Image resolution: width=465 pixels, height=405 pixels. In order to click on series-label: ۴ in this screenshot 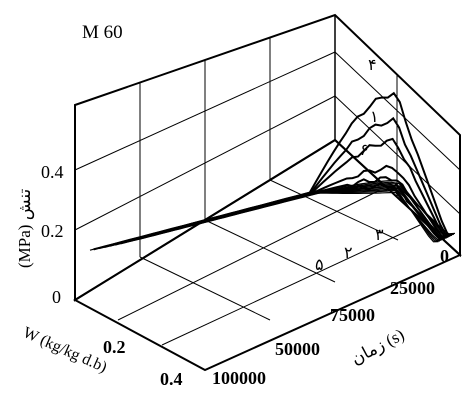, I will do `click(372, 64)`.